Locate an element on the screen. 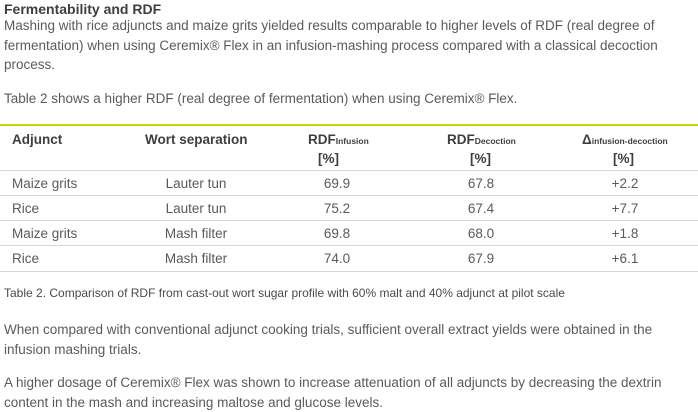 Image resolution: width=698 pixels, height=412 pixels. header-adjunct: Adjunct is located at coordinates (37, 139).